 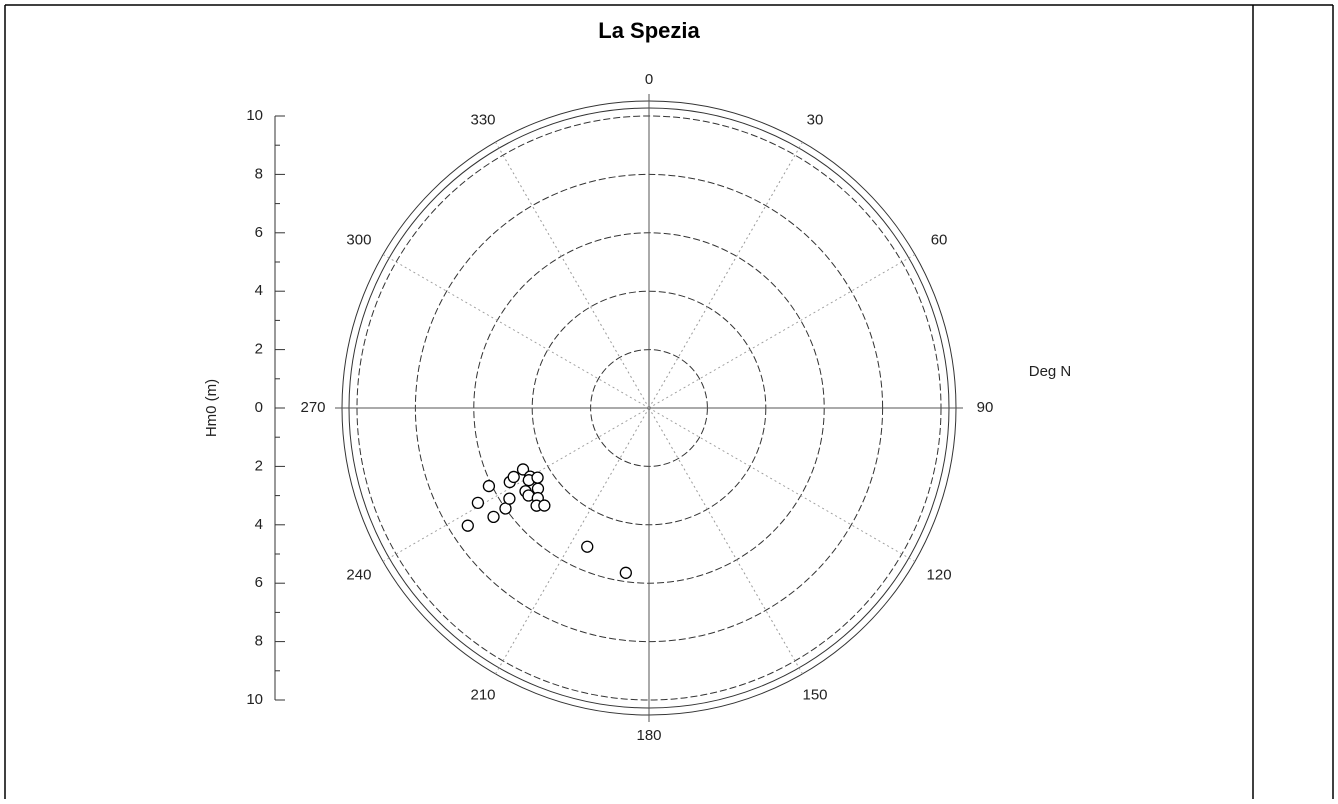 What do you see at coordinates (814, 694) in the screenshot?
I see `theta-tick-label: 150` at bounding box center [814, 694].